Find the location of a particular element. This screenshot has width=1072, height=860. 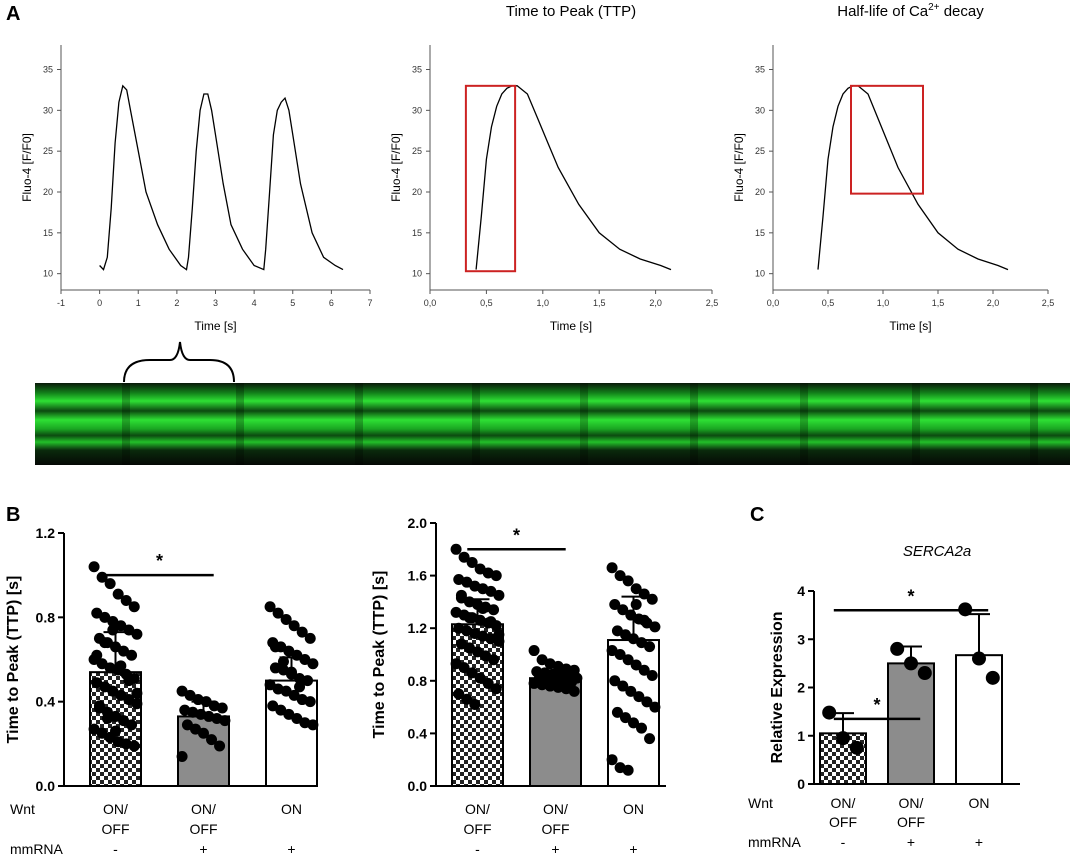

row-label-mmrna: mmRNA is located at coordinates (37, 849).